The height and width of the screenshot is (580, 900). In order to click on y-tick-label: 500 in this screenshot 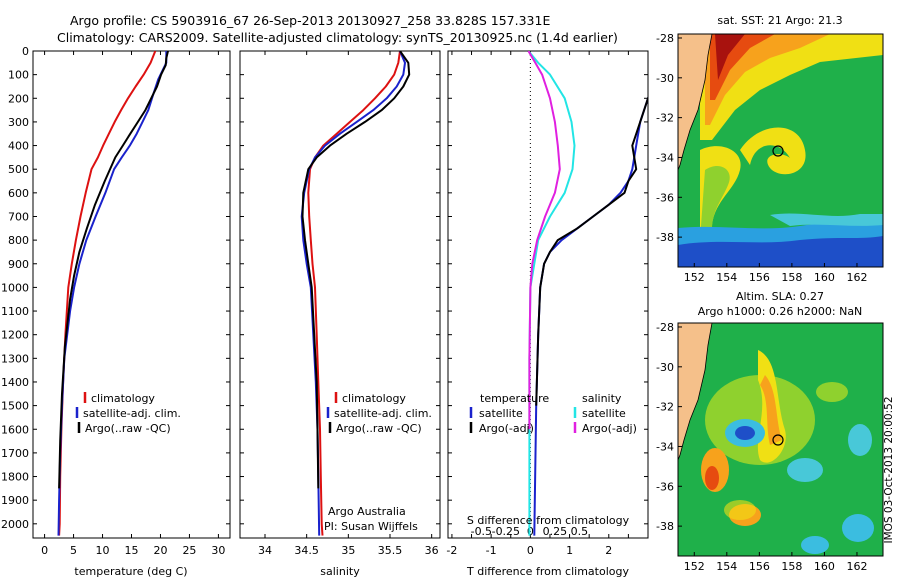, I will do `click(18, 169)`.